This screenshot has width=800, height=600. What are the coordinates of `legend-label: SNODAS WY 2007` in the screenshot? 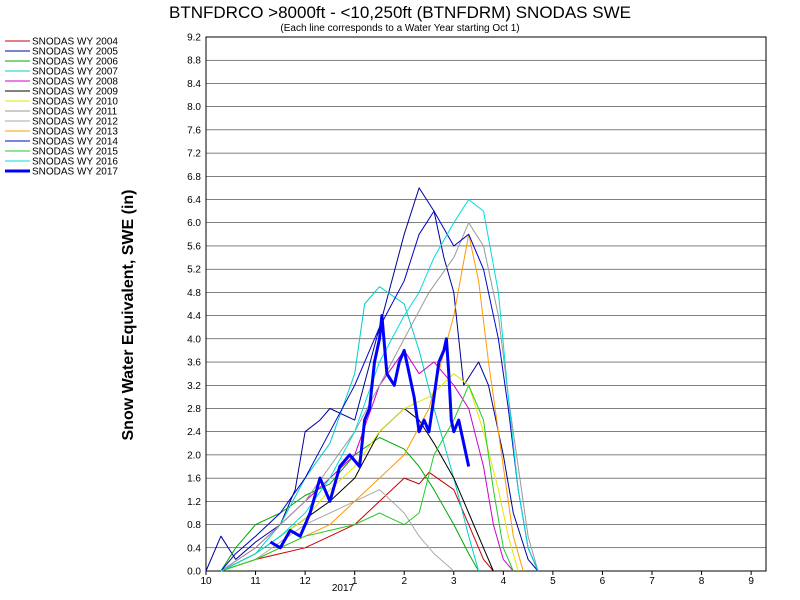 It's located at (75, 72).